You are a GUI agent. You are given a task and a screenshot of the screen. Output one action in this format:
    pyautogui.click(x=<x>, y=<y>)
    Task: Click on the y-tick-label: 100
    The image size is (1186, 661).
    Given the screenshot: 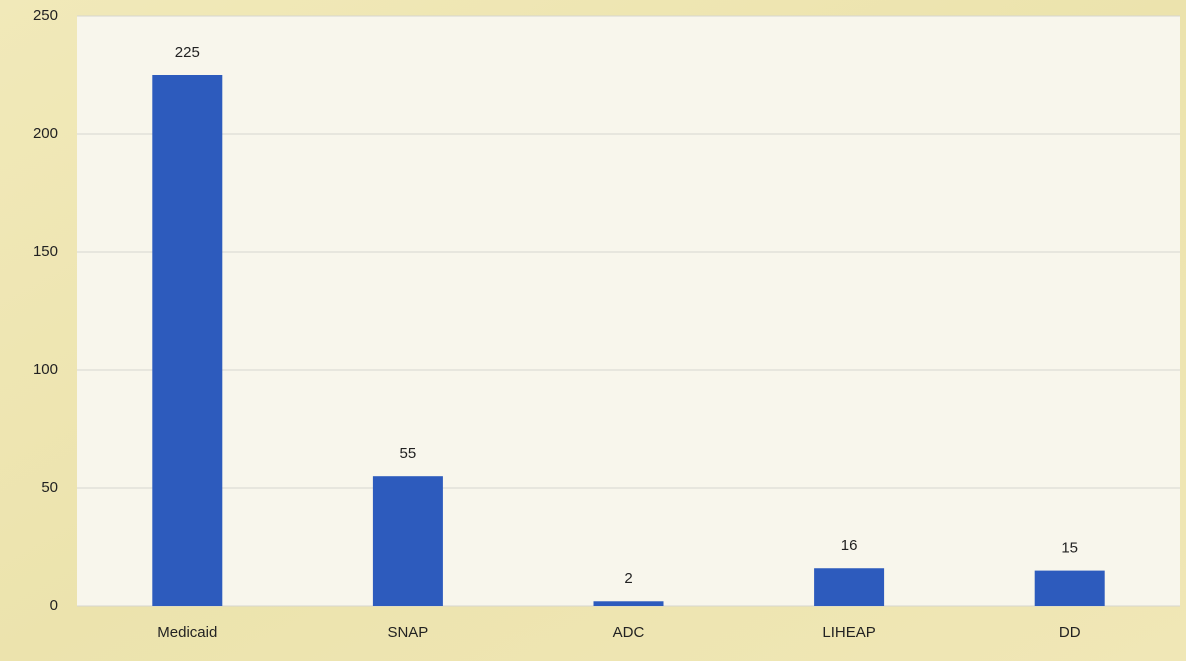 What is the action you would take?
    pyautogui.click(x=45, y=369)
    